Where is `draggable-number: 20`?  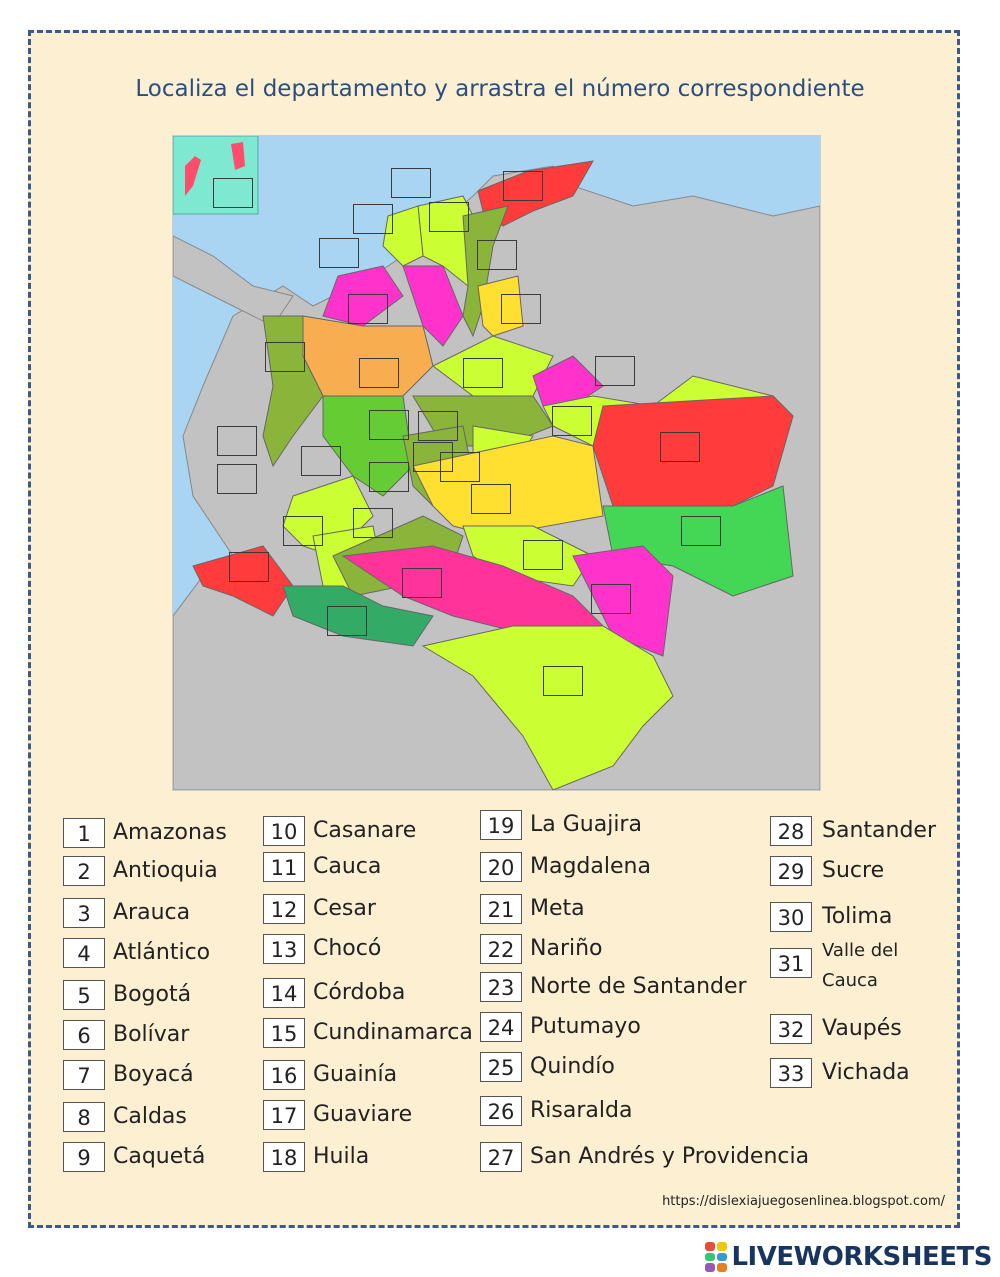
draggable-number: 20 is located at coordinates (501, 867).